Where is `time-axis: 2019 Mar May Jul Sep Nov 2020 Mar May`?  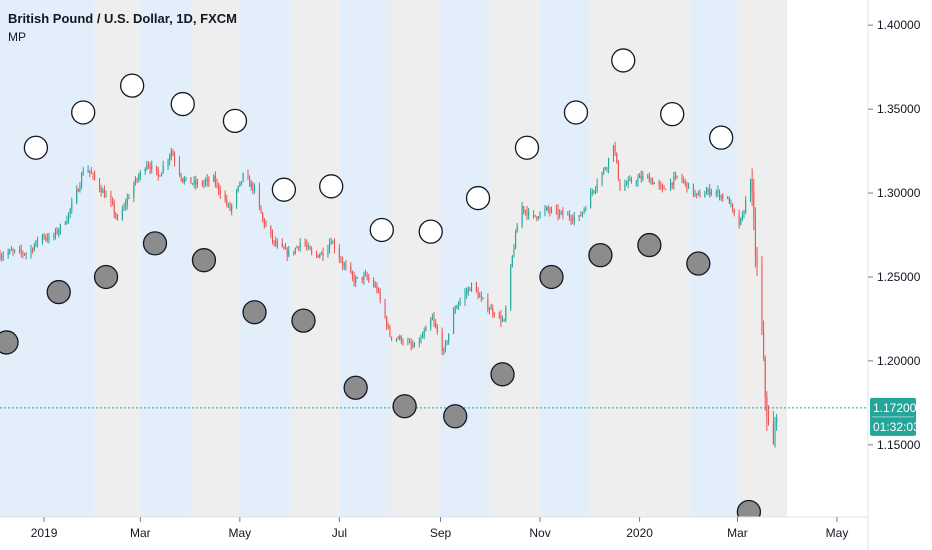 time-axis: 2019 Mar May Jul Sep Nov 2020 Mar May is located at coordinates (440, 528).